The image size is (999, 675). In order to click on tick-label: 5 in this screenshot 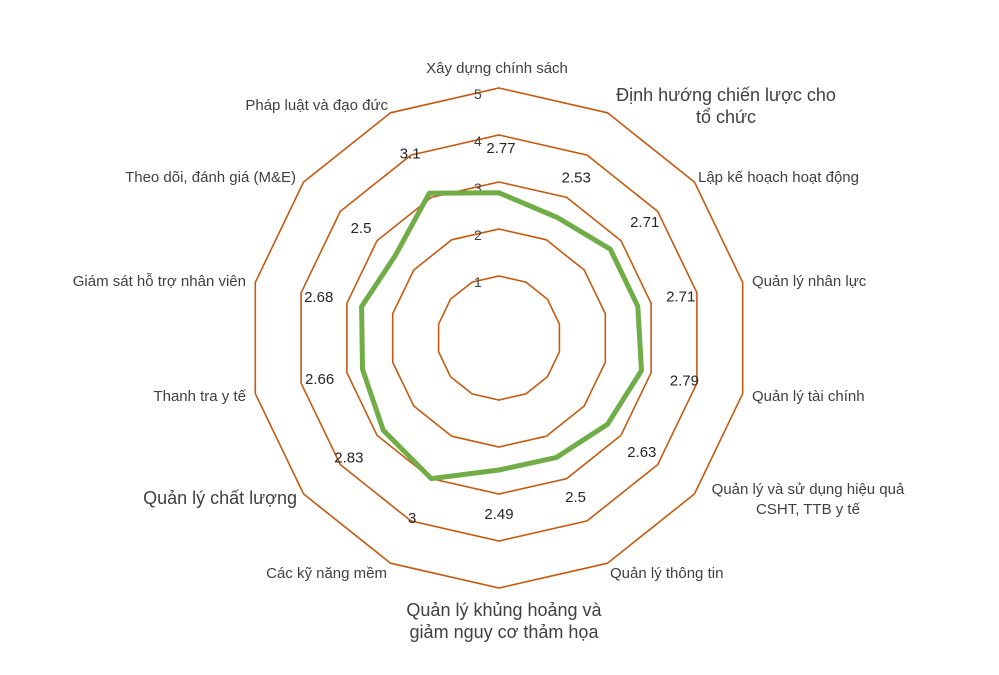, I will do `click(478, 94)`.